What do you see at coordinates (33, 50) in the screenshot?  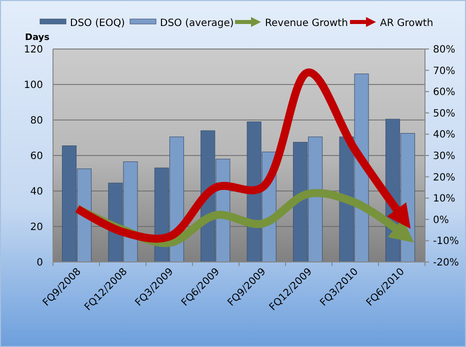 I see `y-tick-label: 120` at bounding box center [33, 50].